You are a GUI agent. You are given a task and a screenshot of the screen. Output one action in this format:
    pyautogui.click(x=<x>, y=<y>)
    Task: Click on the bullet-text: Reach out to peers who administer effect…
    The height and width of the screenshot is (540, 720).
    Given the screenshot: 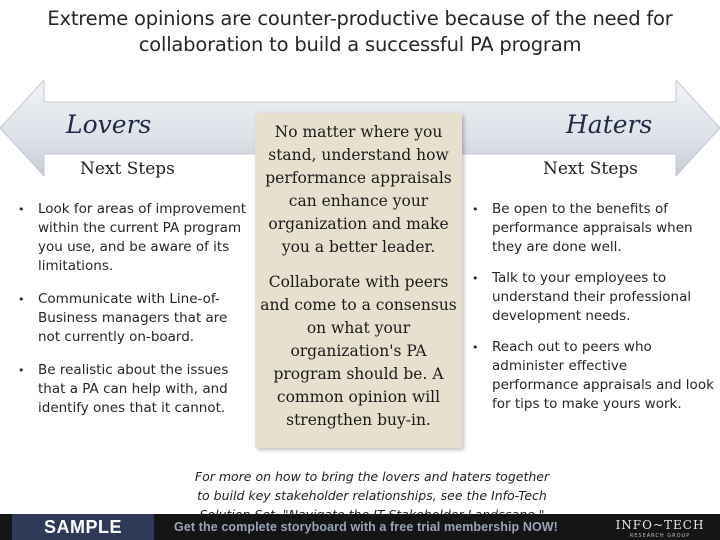 What is the action you would take?
    pyautogui.click(x=603, y=375)
    